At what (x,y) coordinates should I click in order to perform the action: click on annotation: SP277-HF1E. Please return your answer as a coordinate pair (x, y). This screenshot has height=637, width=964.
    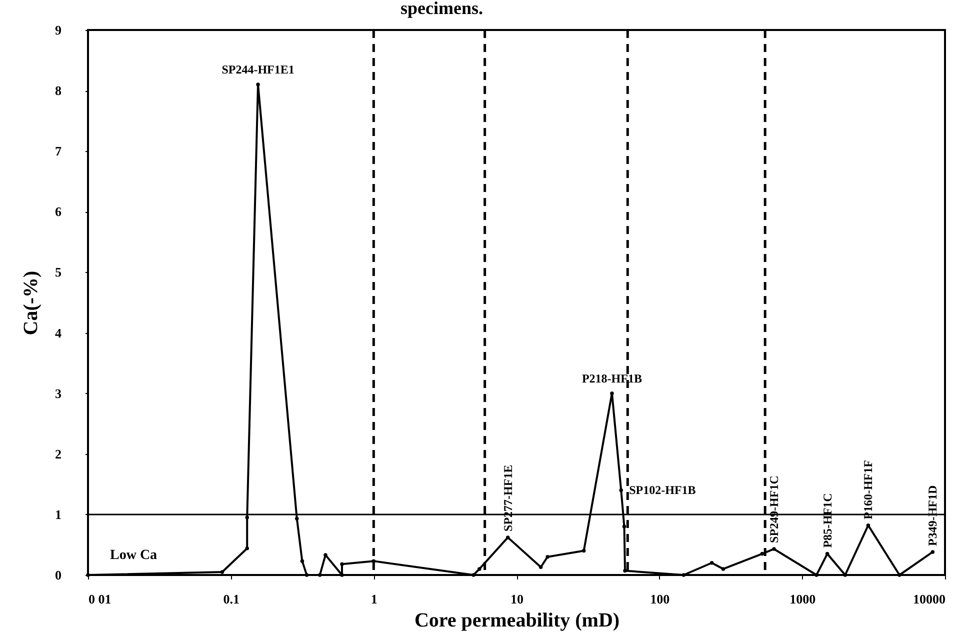
    Looking at the image, I should click on (507, 498).